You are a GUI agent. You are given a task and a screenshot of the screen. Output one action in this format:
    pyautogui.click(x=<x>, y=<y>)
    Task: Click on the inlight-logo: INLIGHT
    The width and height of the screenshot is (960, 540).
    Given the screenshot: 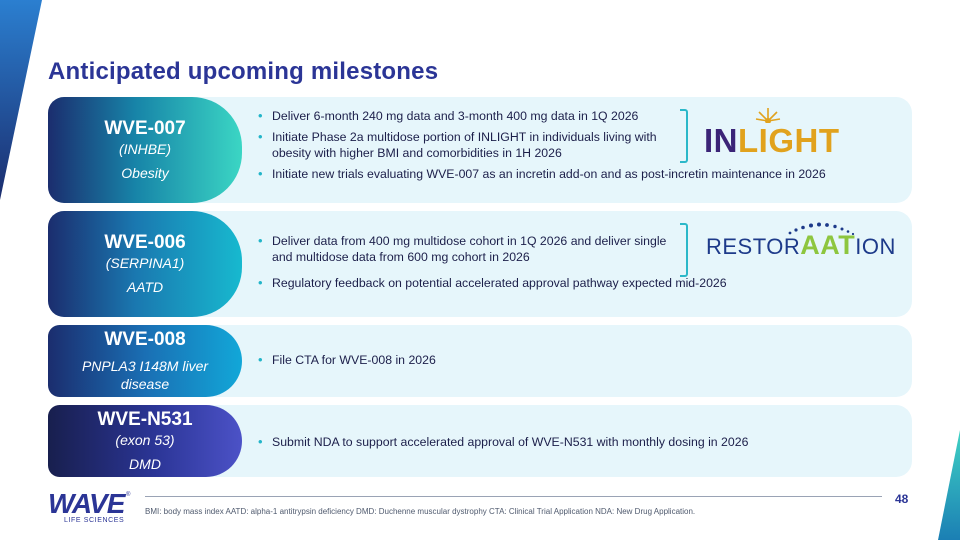 What is the action you would take?
    pyautogui.click(x=772, y=140)
    